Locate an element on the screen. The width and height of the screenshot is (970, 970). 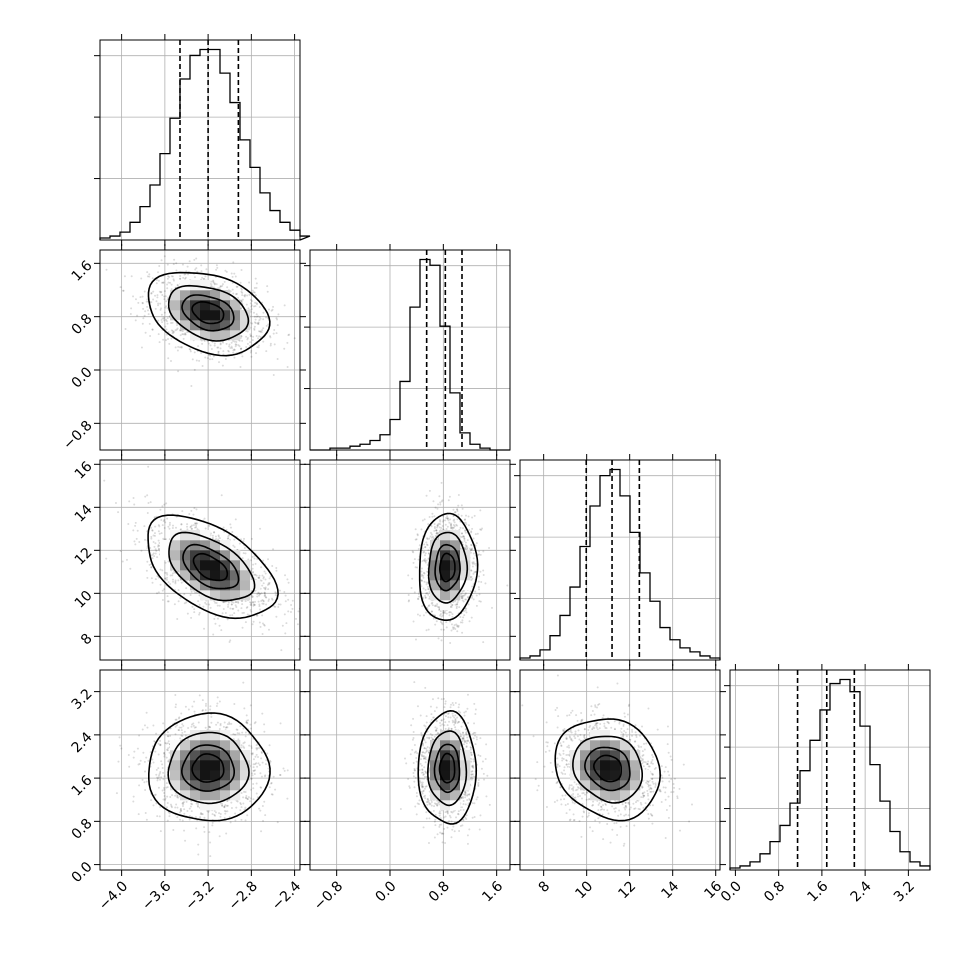
panel-frame is located at coordinates (200, 560).